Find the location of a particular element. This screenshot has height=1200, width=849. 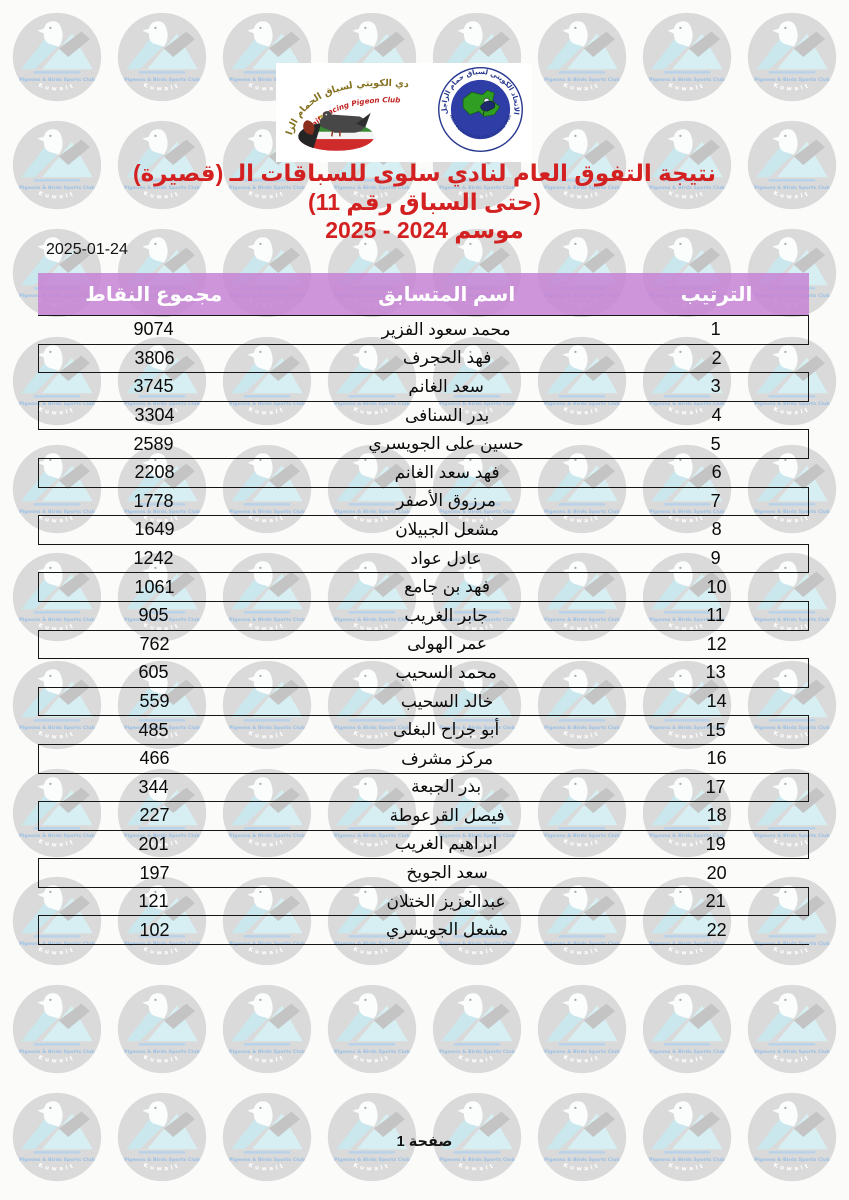

cell-name: حسين على الجويسري is located at coordinates (446, 444).